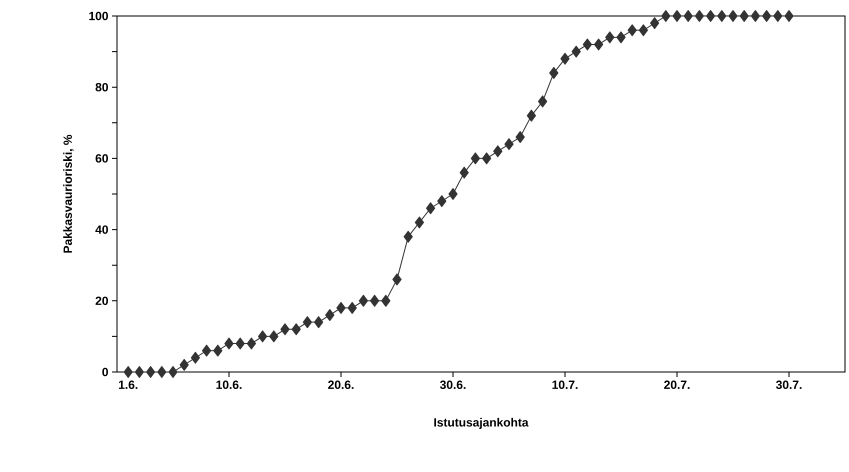  I want to click on y-tick-label: 0, so click(105, 372).